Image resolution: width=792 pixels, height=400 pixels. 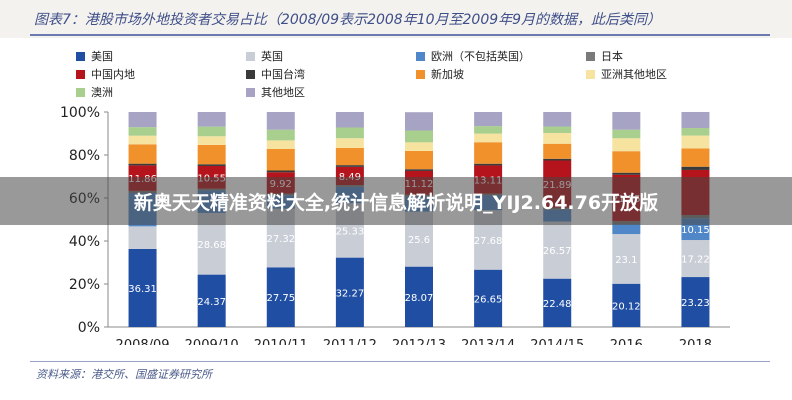 I want to click on legend-item: 中国内地, so click(x=105, y=74).